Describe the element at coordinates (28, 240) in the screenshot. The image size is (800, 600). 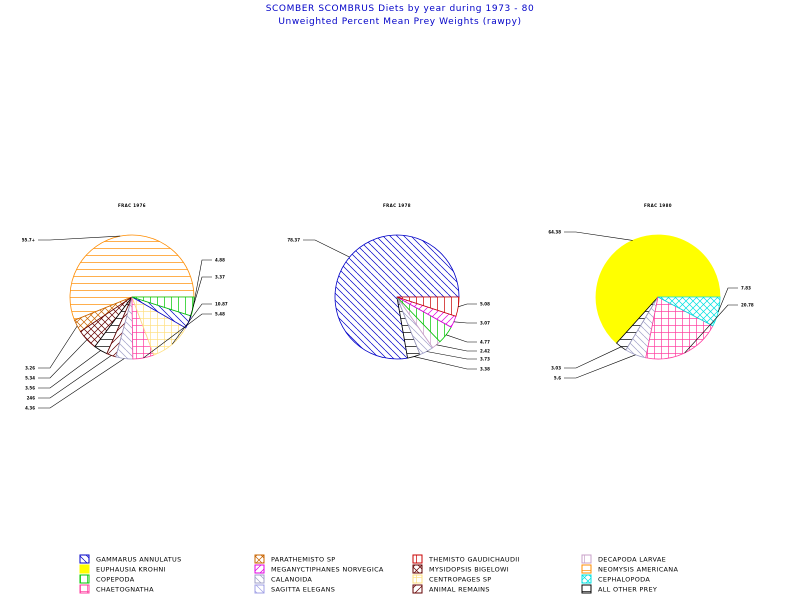
I see `slice-label: 55.7+` at that location.